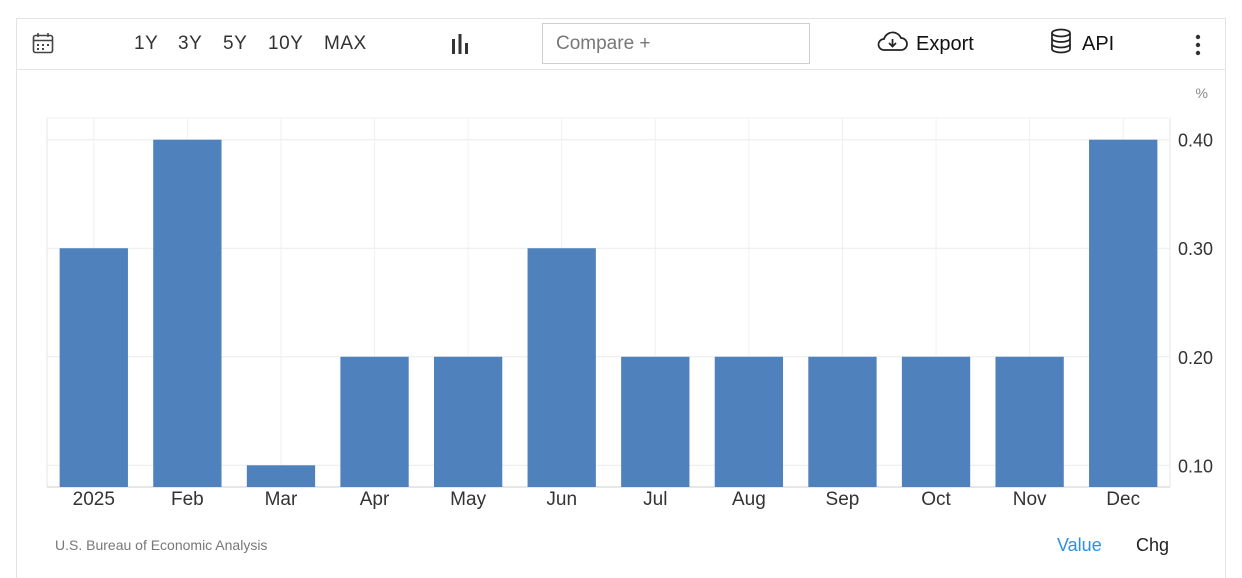  What do you see at coordinates (1195, 466) in the screenshot?
I see `y-tick-label: 0.10` at bounding box center [1195, 466].